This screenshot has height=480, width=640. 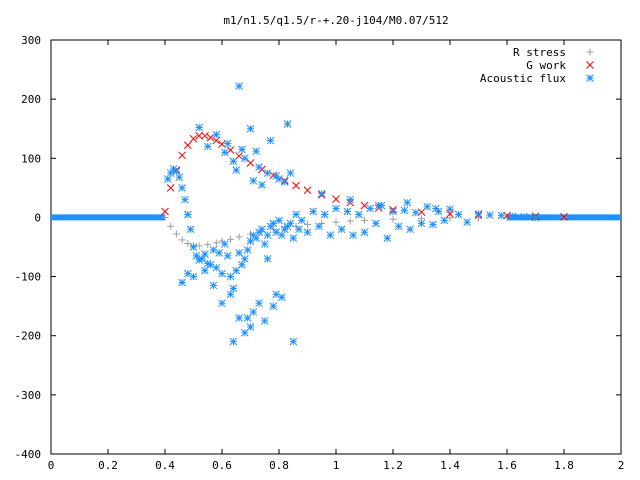 What do you see at coordinates (31, 99) in the screenshot?
I see `y-tick-label: 200` at bounding box center [31, 99].